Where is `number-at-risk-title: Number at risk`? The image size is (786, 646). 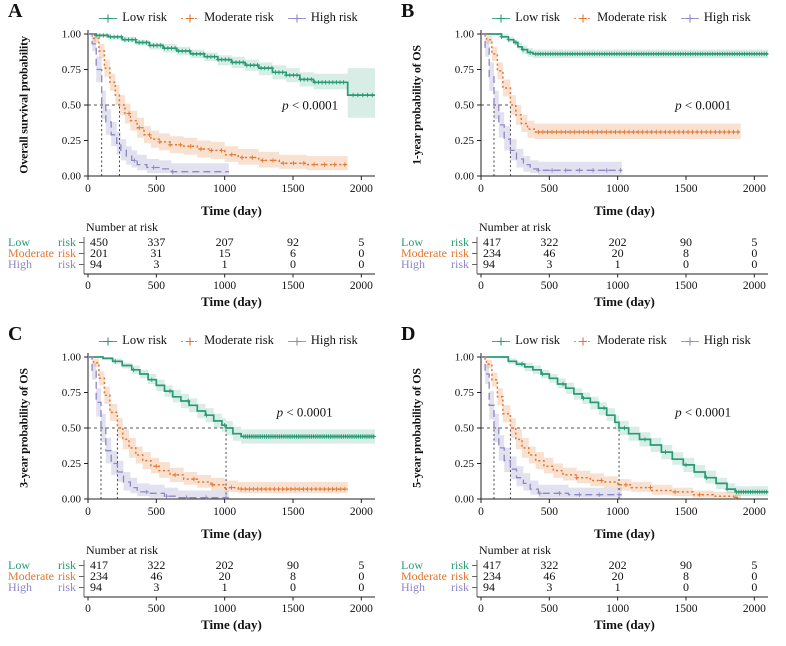
number-at-risk-title: Number at risk is located at coordinates (515, 550).